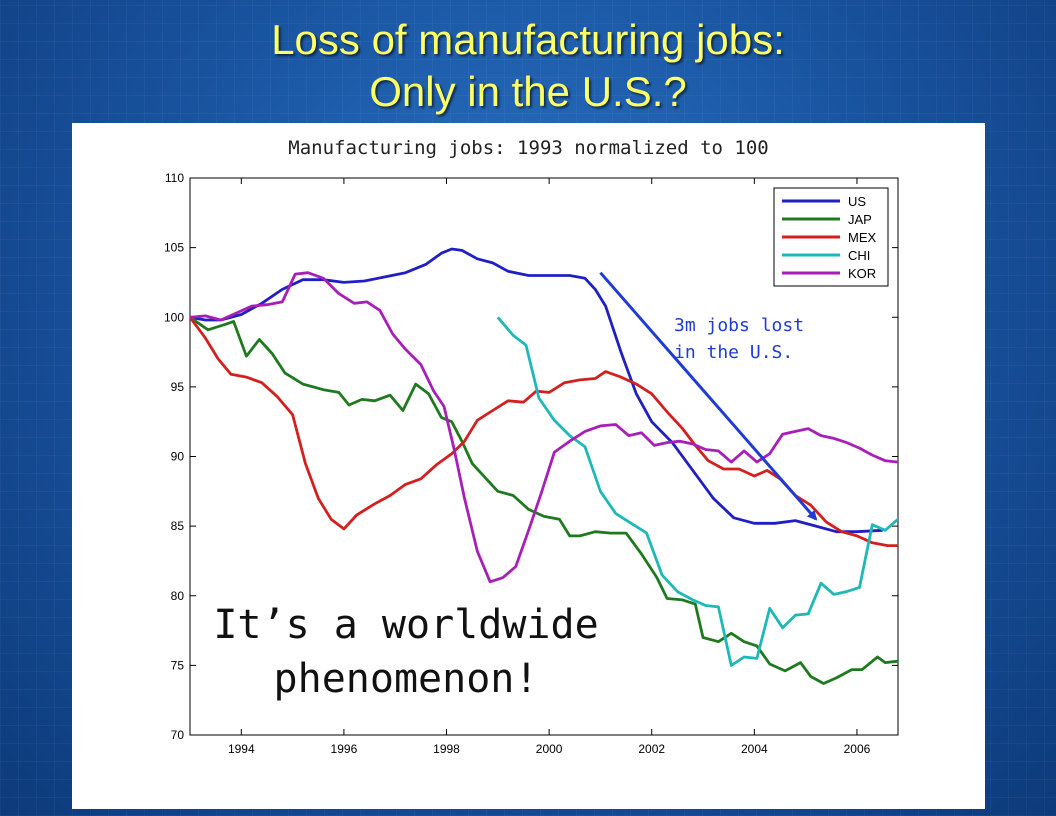  What do you see at coordinates (528, 91) in the screenshot?
I see `title-line-2: Only in the U.S.?` at bounding box center [528, 91].